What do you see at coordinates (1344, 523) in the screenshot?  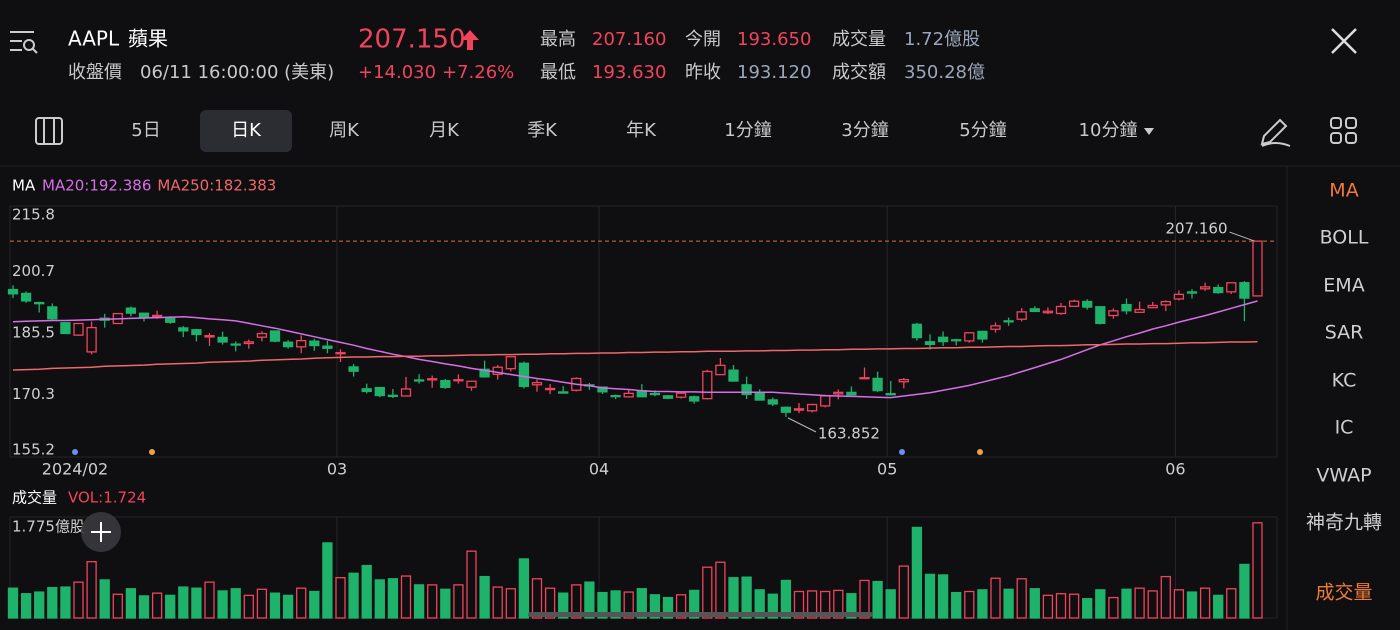 I see `sidebar-item: 神奇九轉` at bounding box center [1344, 523].